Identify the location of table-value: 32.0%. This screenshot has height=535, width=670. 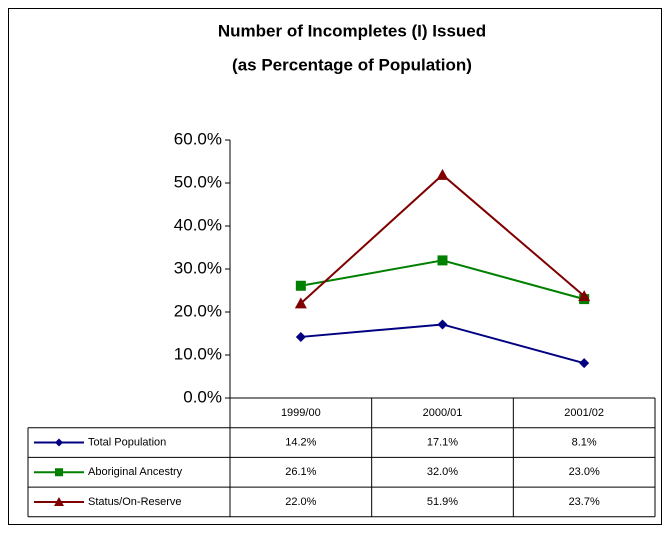
(442, 472).